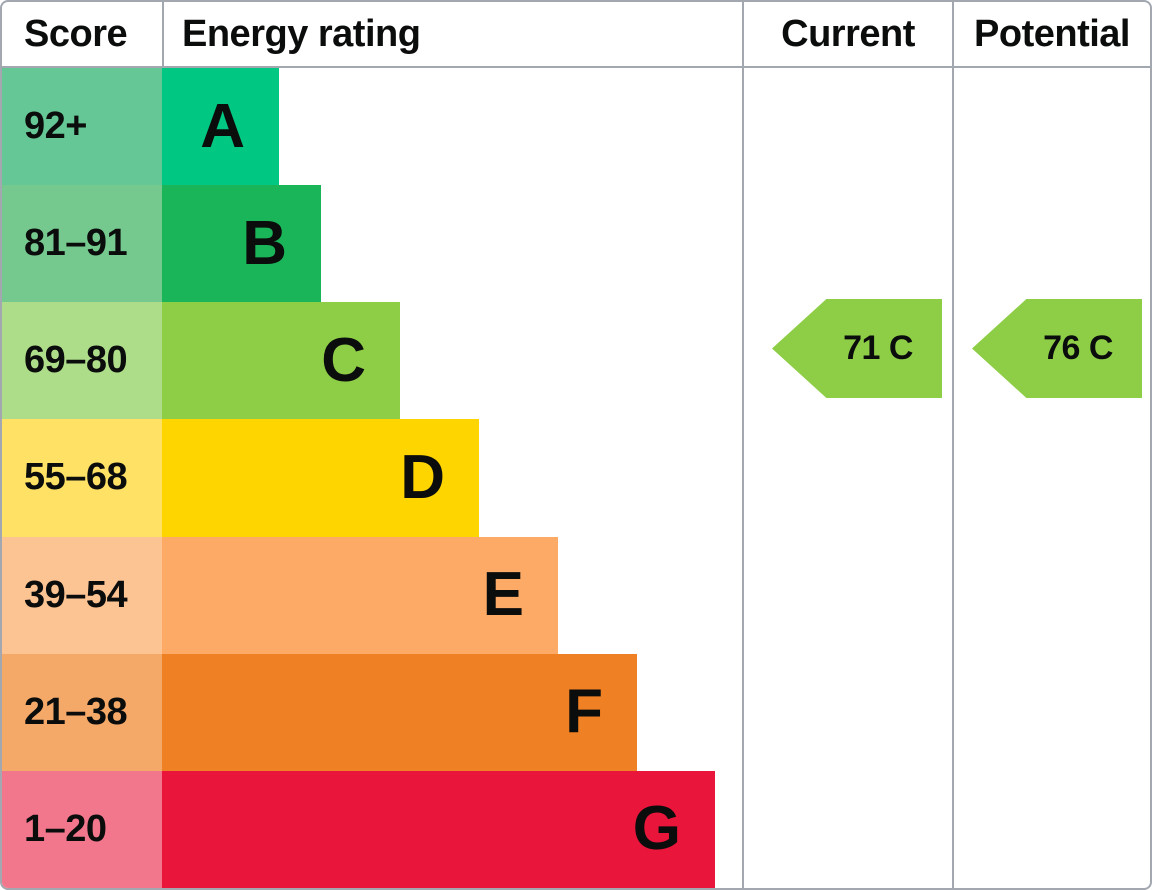 The height and width of the screenshot is (890, 1152). What do you see at coordinates (220, 127) in the screenshot?
I see `band-bar-a: A` at bounding box center [220, 127].